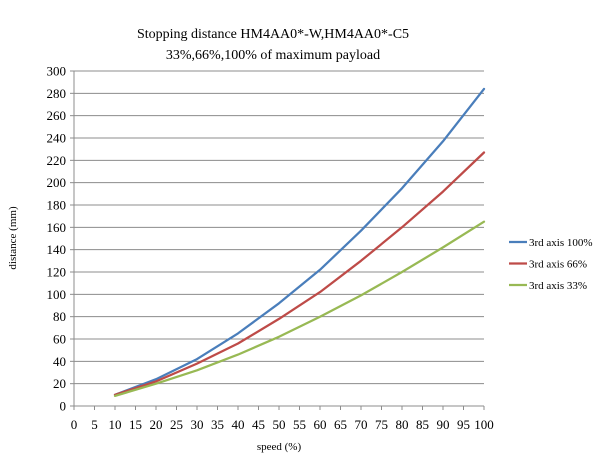  What do you see at coordinates (258, 424) in the screenshot?
I see `x-tick-label: 45` at bounding box center [258, 424].